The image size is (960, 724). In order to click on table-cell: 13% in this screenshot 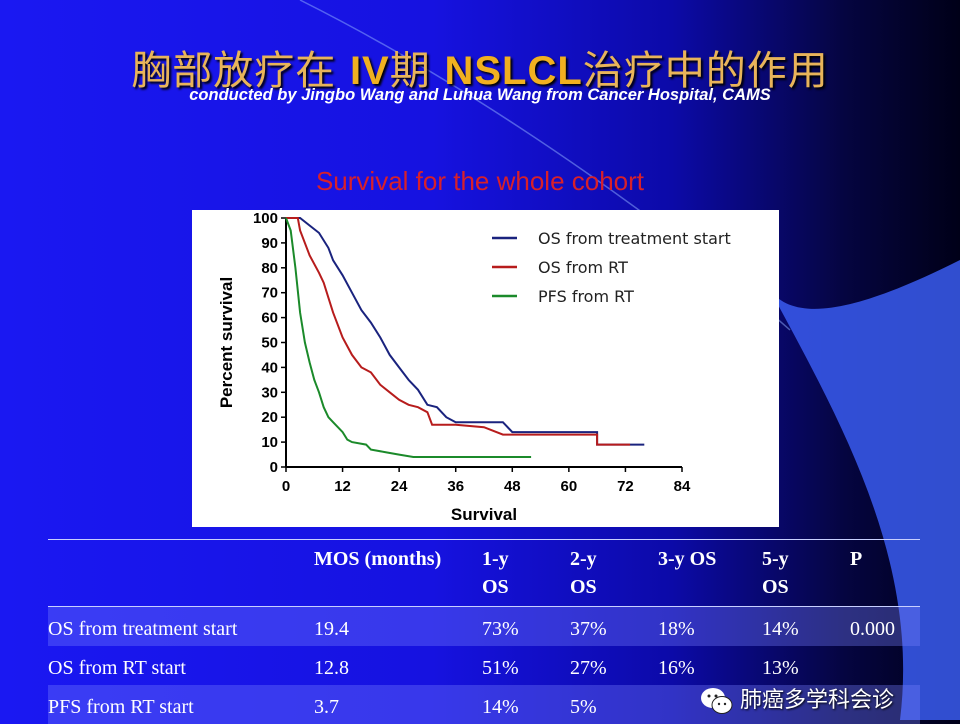, I will do `click(780, 668)`.